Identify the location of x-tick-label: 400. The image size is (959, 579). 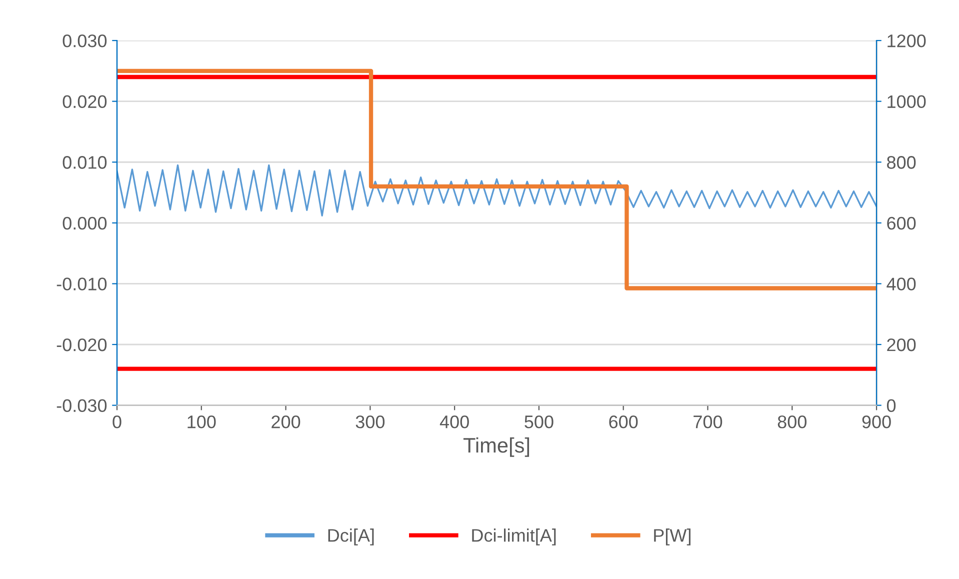
(454, 422).